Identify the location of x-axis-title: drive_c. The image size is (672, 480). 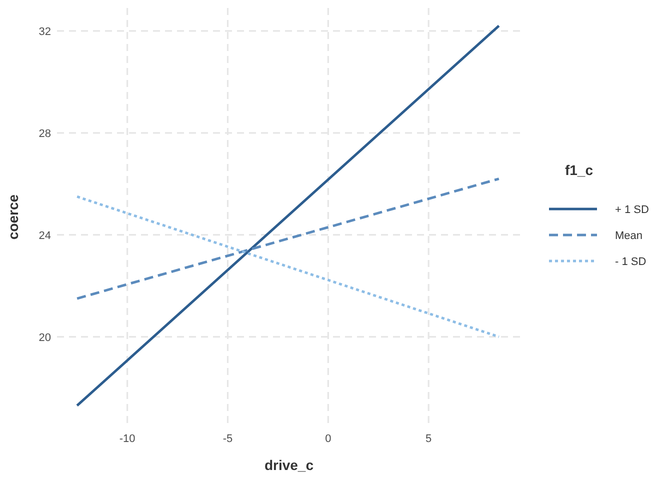
(289, 465).